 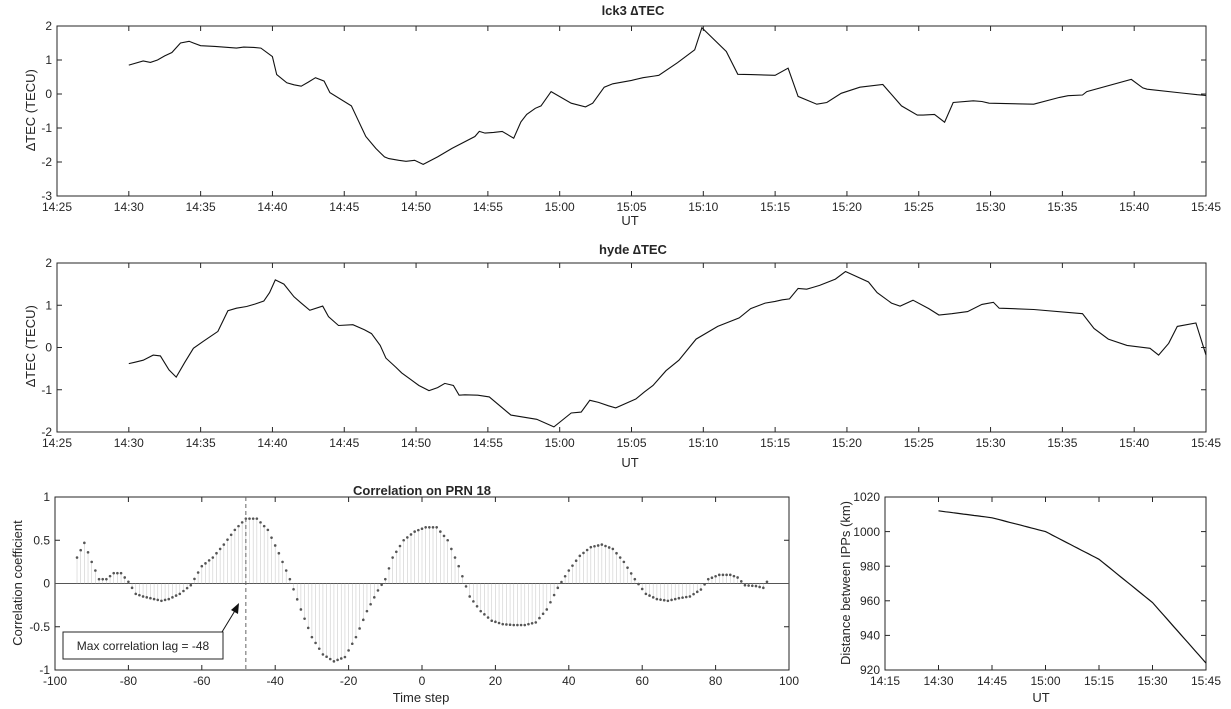 What do you see at coordinates (143, 645) in the screenshot?
I see `annotation-box` at bounding box center [143, 645].